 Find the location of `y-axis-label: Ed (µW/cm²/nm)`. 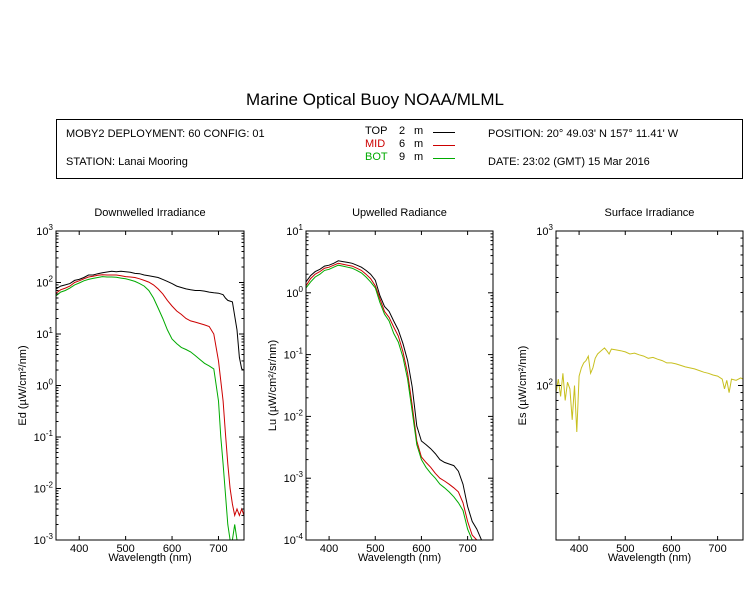

y-axis-label: Ed (µW/cm²/nm) is located at coordinates (23, 385).